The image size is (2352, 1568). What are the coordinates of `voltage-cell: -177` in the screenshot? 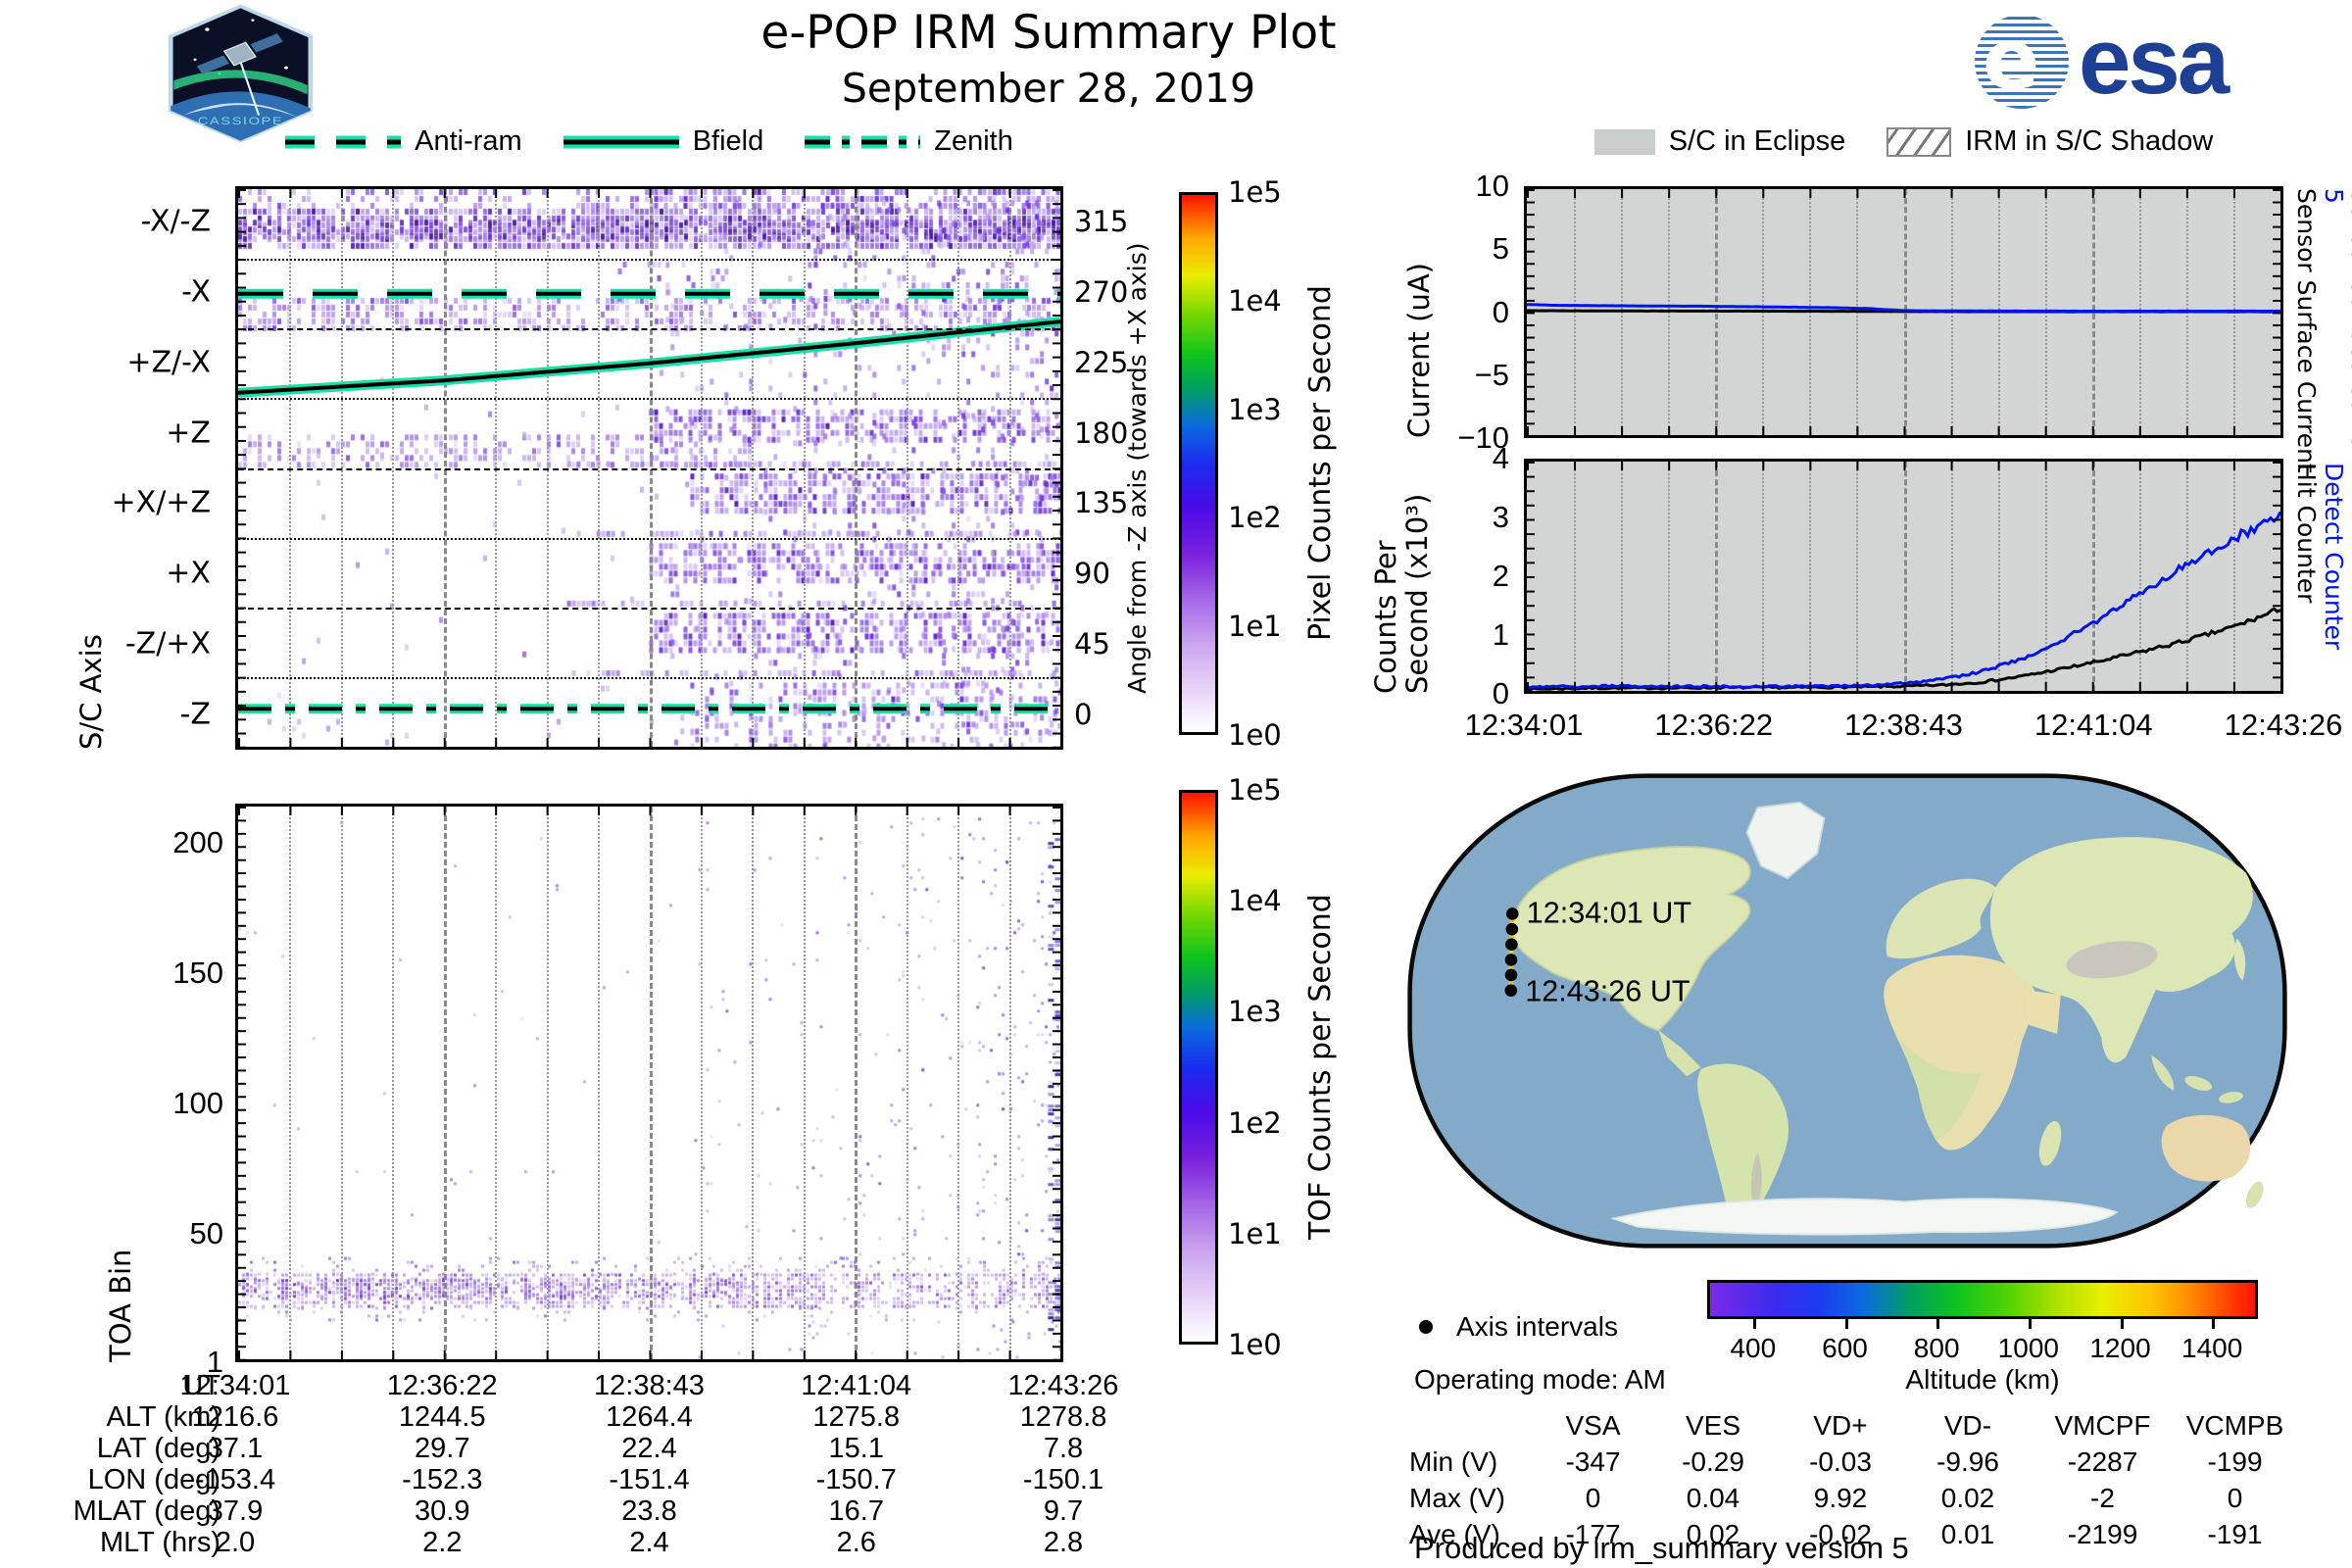 It's located at (1593, 1533).